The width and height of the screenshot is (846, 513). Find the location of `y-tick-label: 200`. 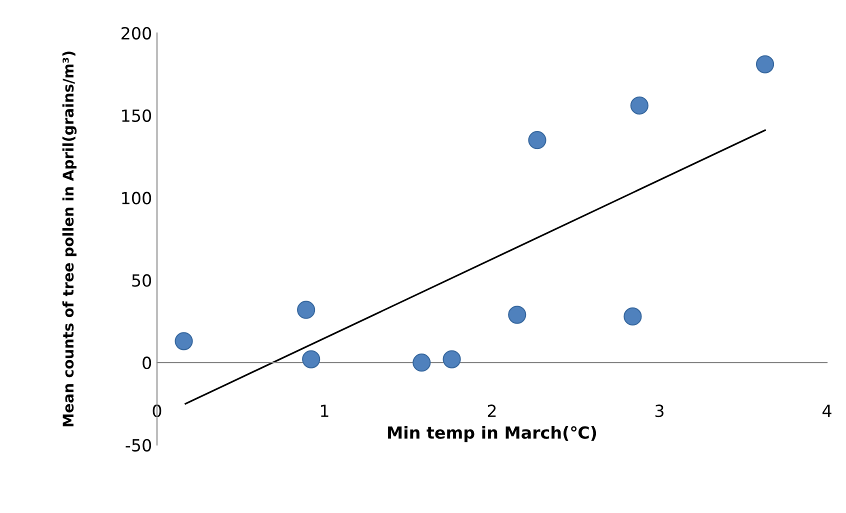

y-tick-label: 200 is located at coordinates (137, 33).